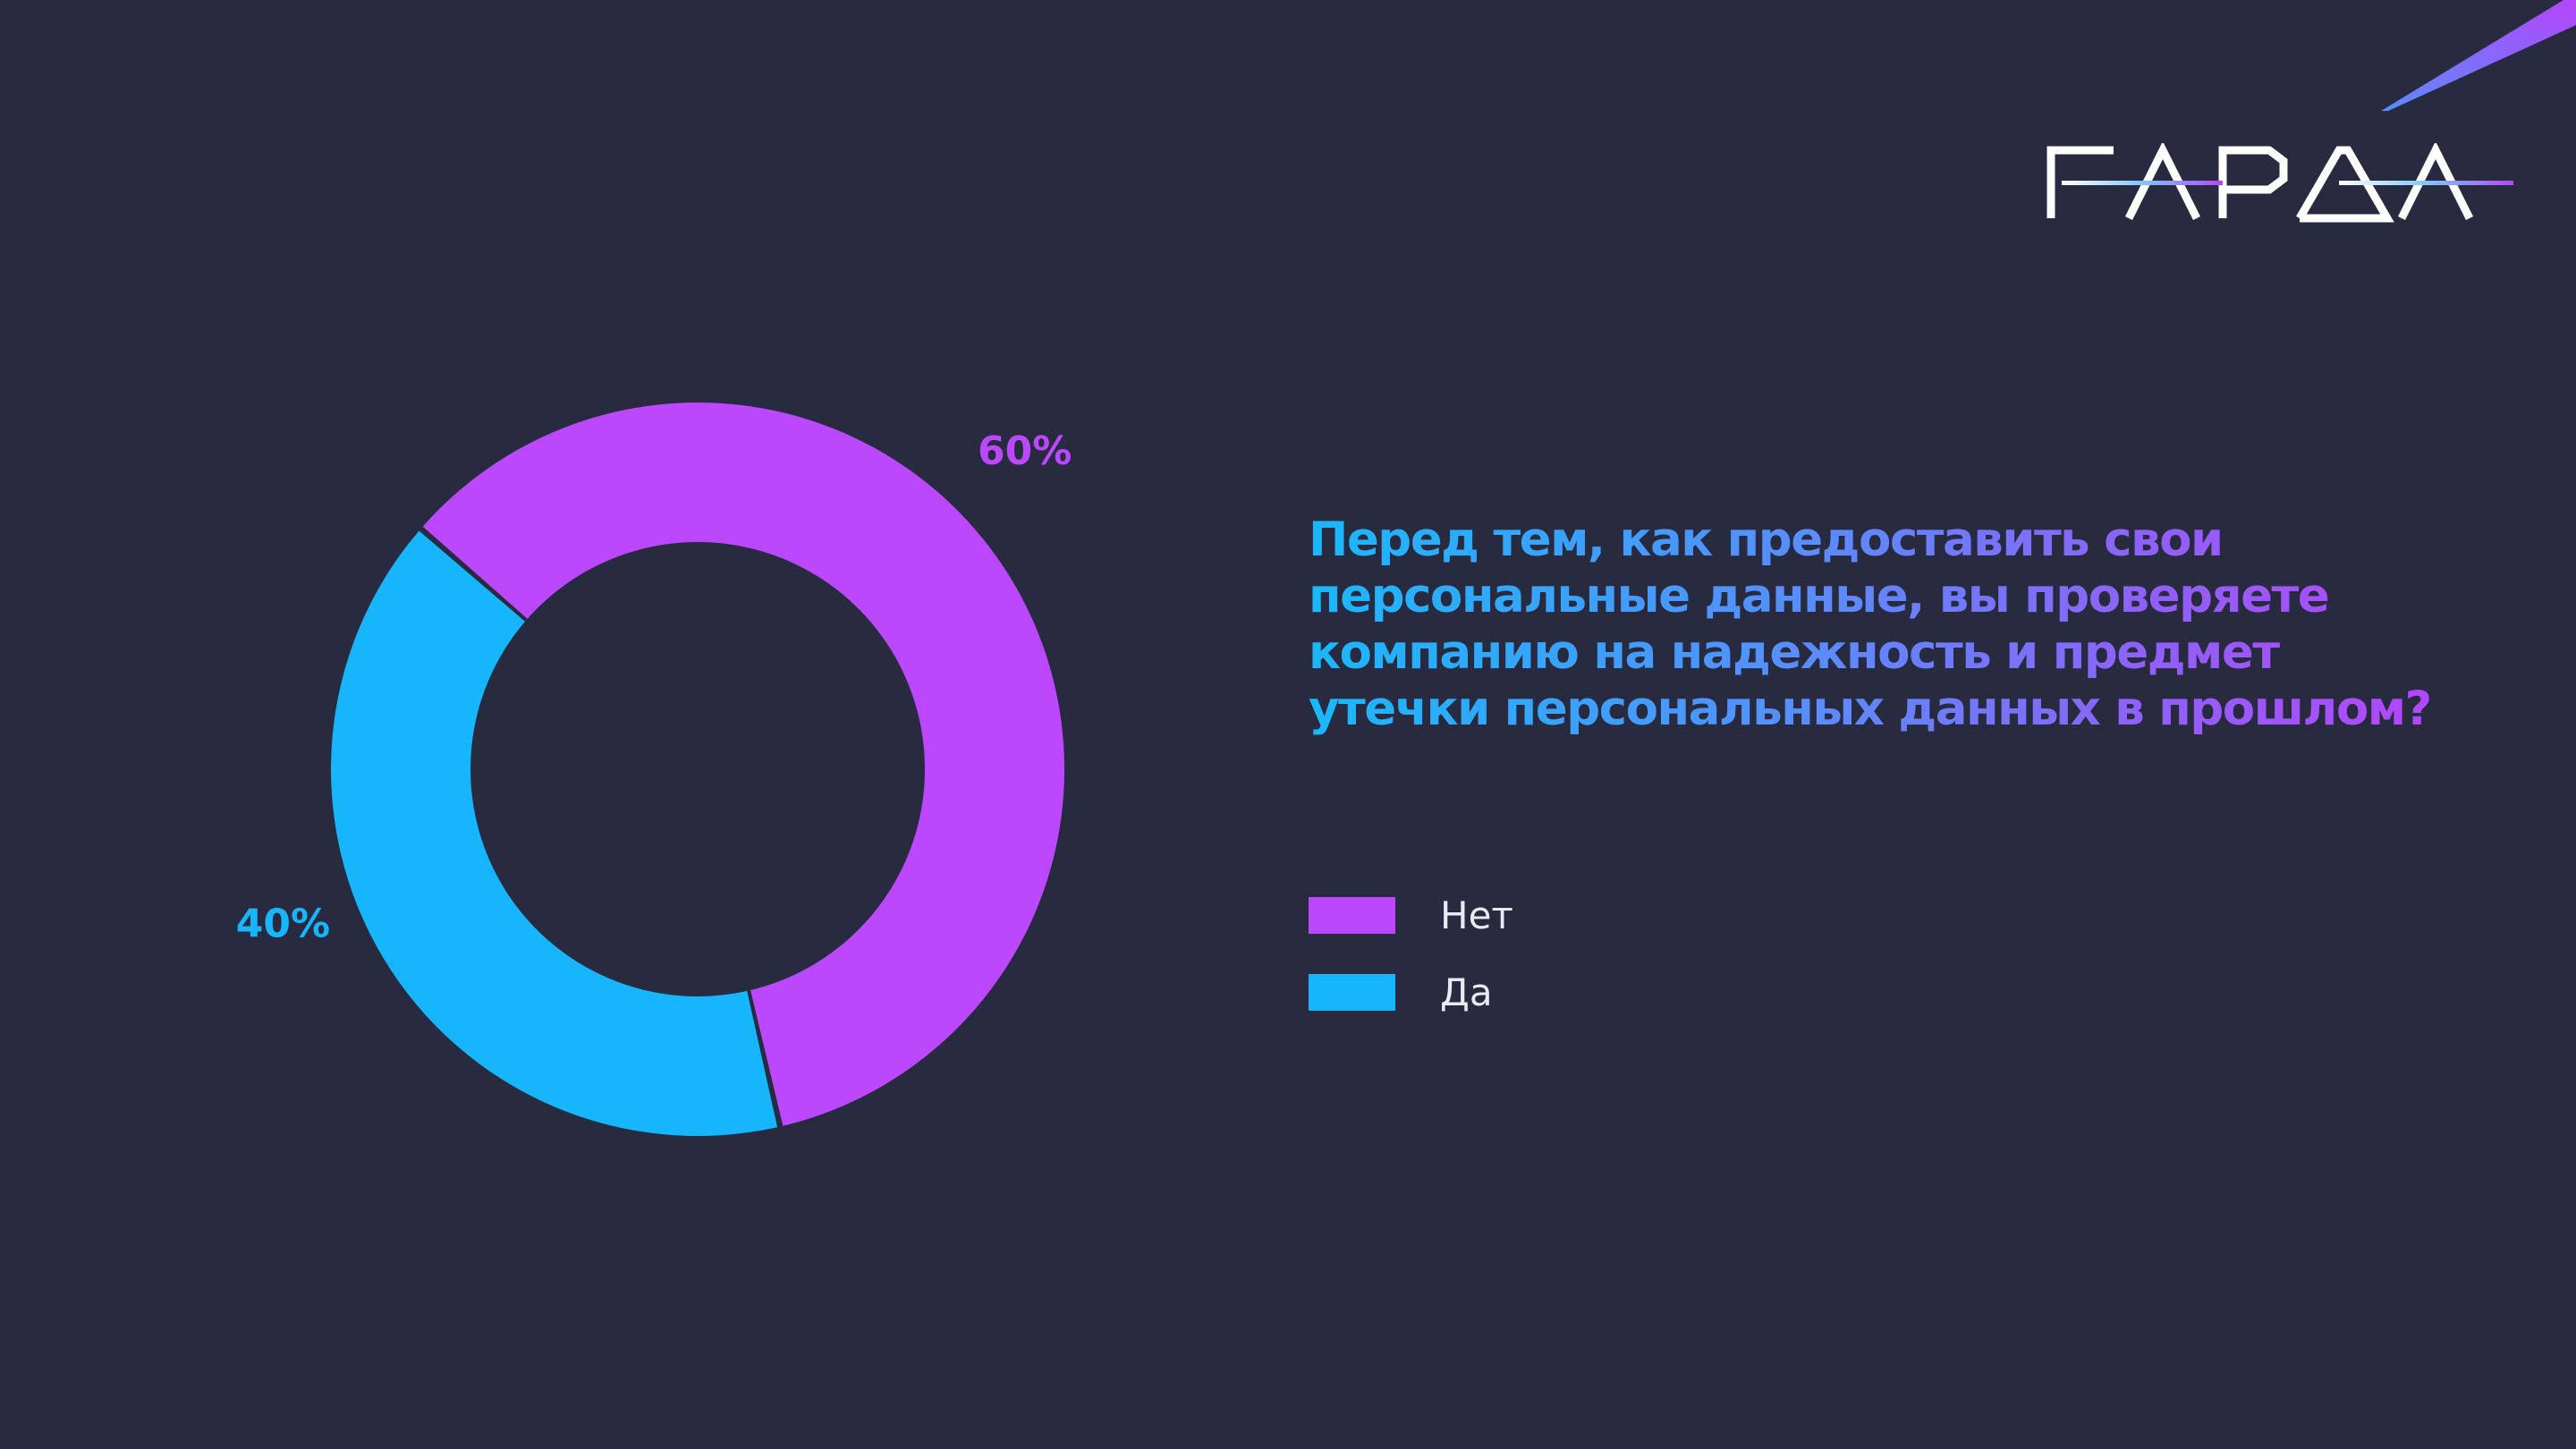 The image size is (2576, 1449). What do you see at coordinates (2478, 55) in the screenshot?
I see `accent-stripe` at bounding box center [2478, 55].